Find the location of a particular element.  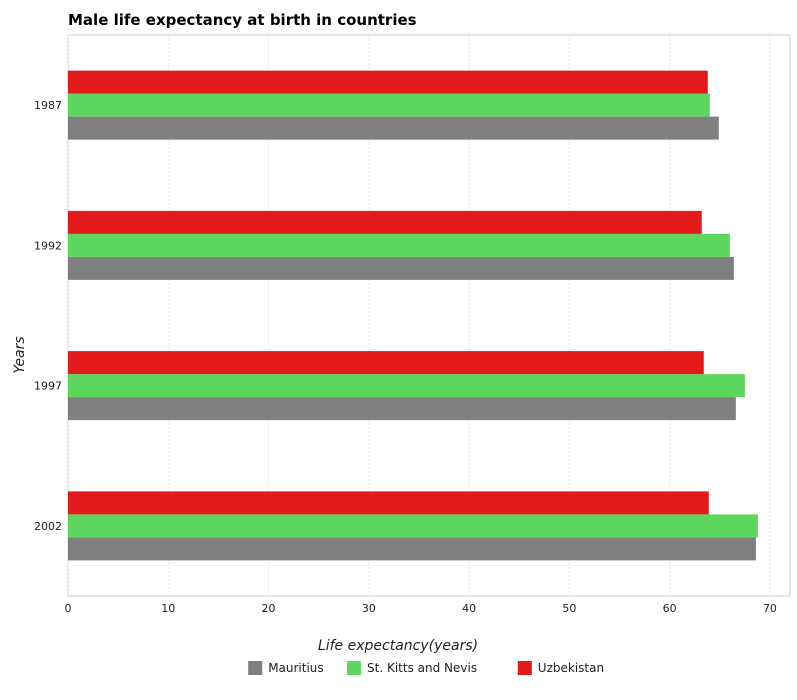

bar-mauritius-2002 is located at coordinates (412, 549).